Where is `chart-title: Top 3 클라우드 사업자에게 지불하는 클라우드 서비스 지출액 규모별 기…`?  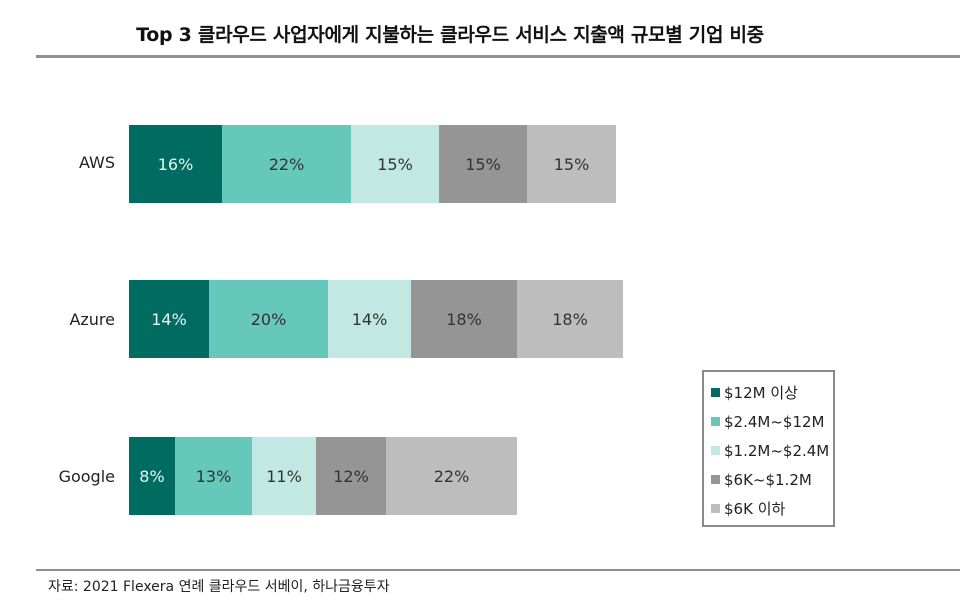
chart-title: Top 3 클라우드 사업자에게 지불하는 클라우드 서비스 지출액 규모별 기… is located at coordinates (450, 35).